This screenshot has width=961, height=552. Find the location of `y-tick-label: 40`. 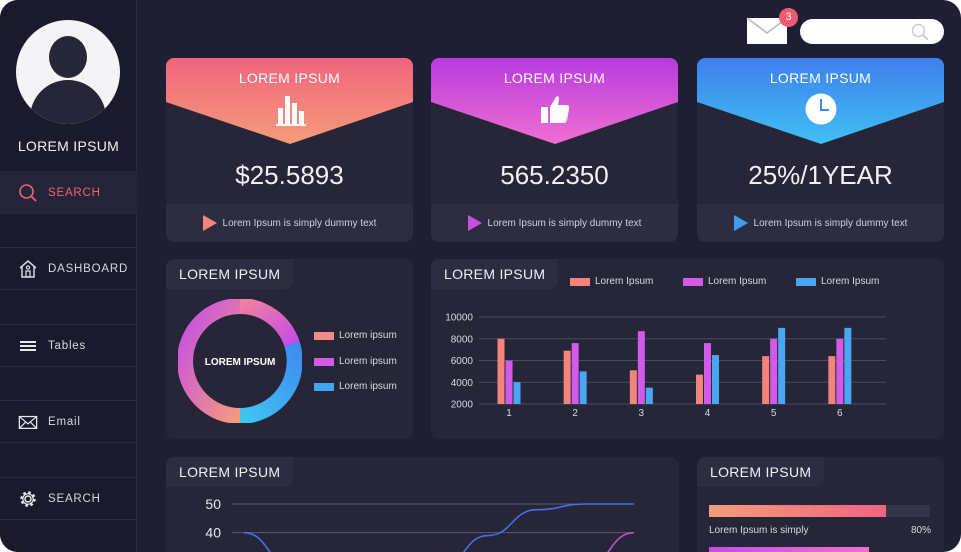

y-tick-label: 40 is located at coordinates (213, 533).